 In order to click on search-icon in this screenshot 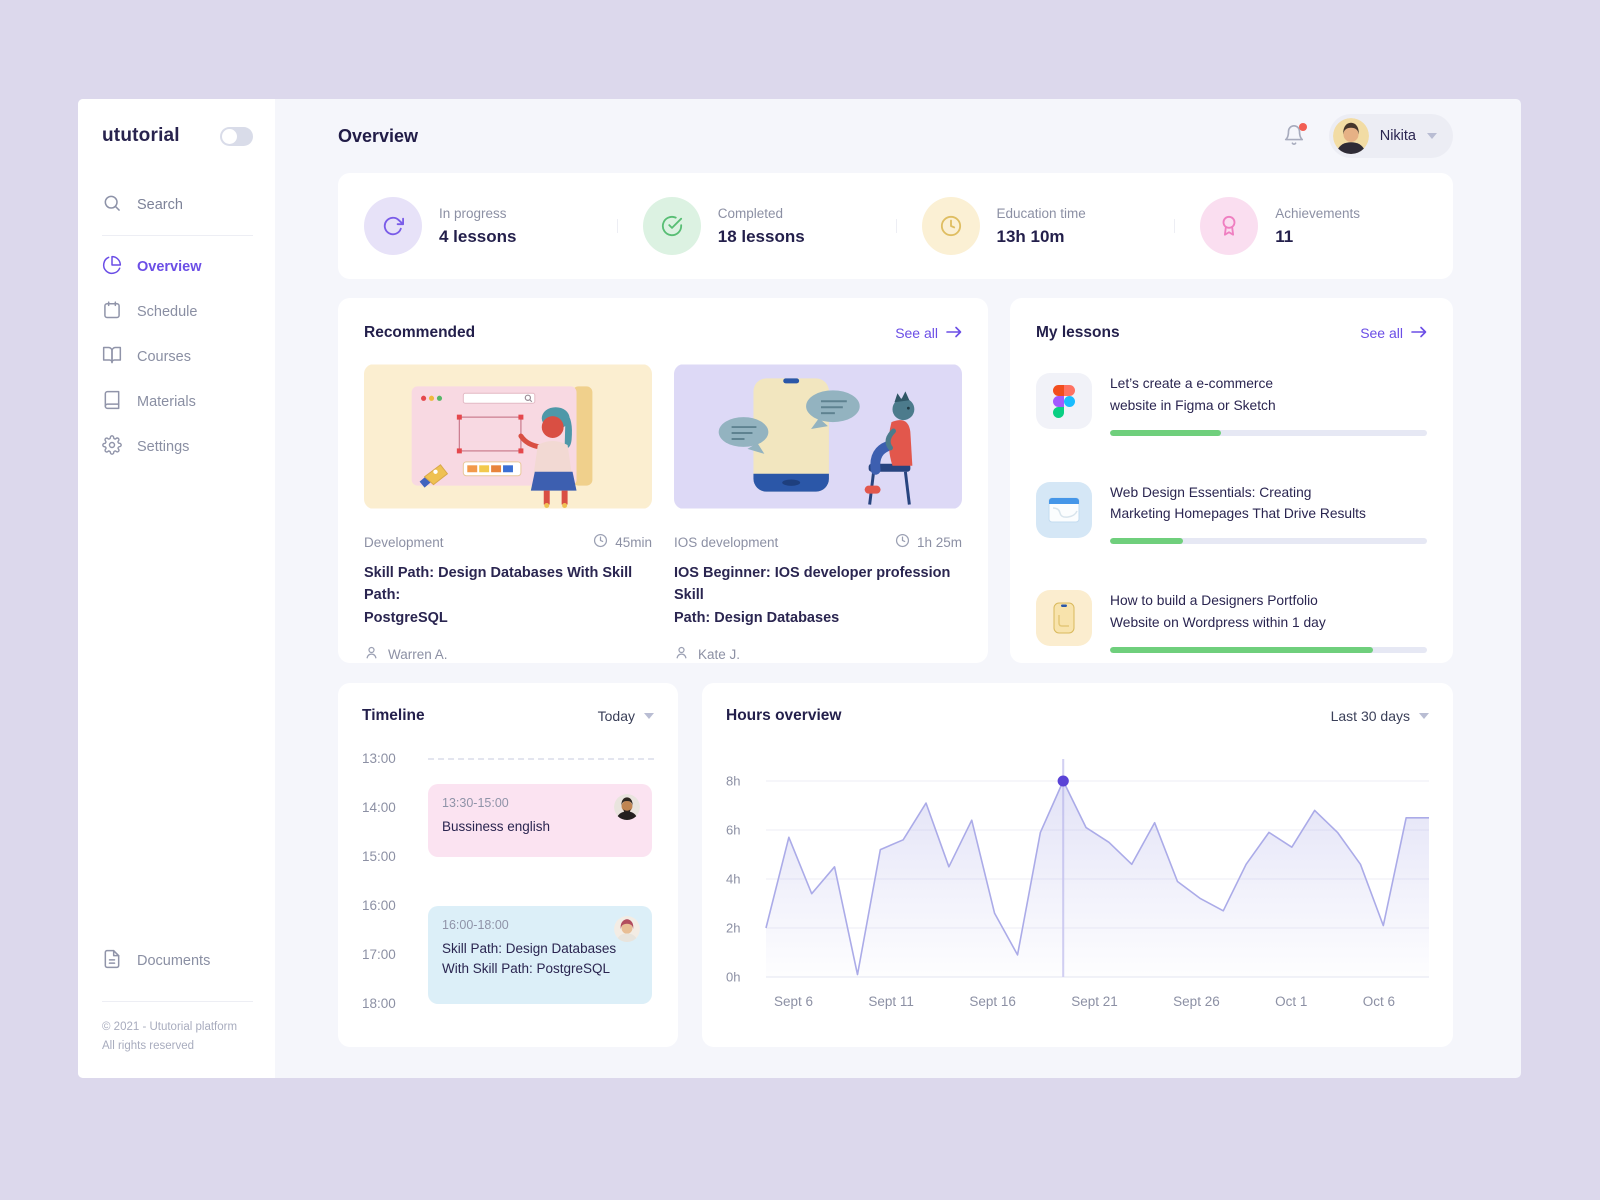, I will do `click(112, 205)`.